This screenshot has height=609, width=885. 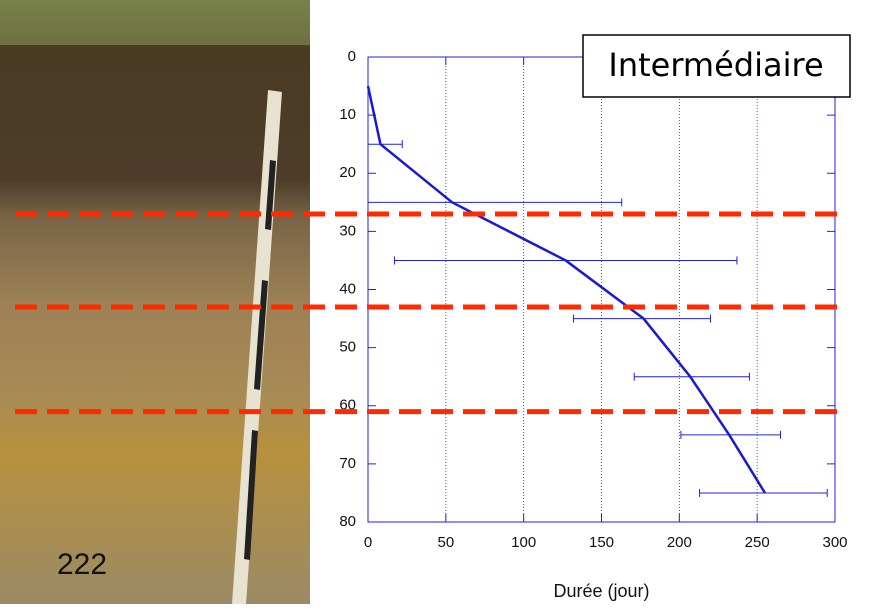 What do you see at coordinates (347, 521) in the screenshot?
I see `y-tick-label: 80` at bounding box center [347, 521].